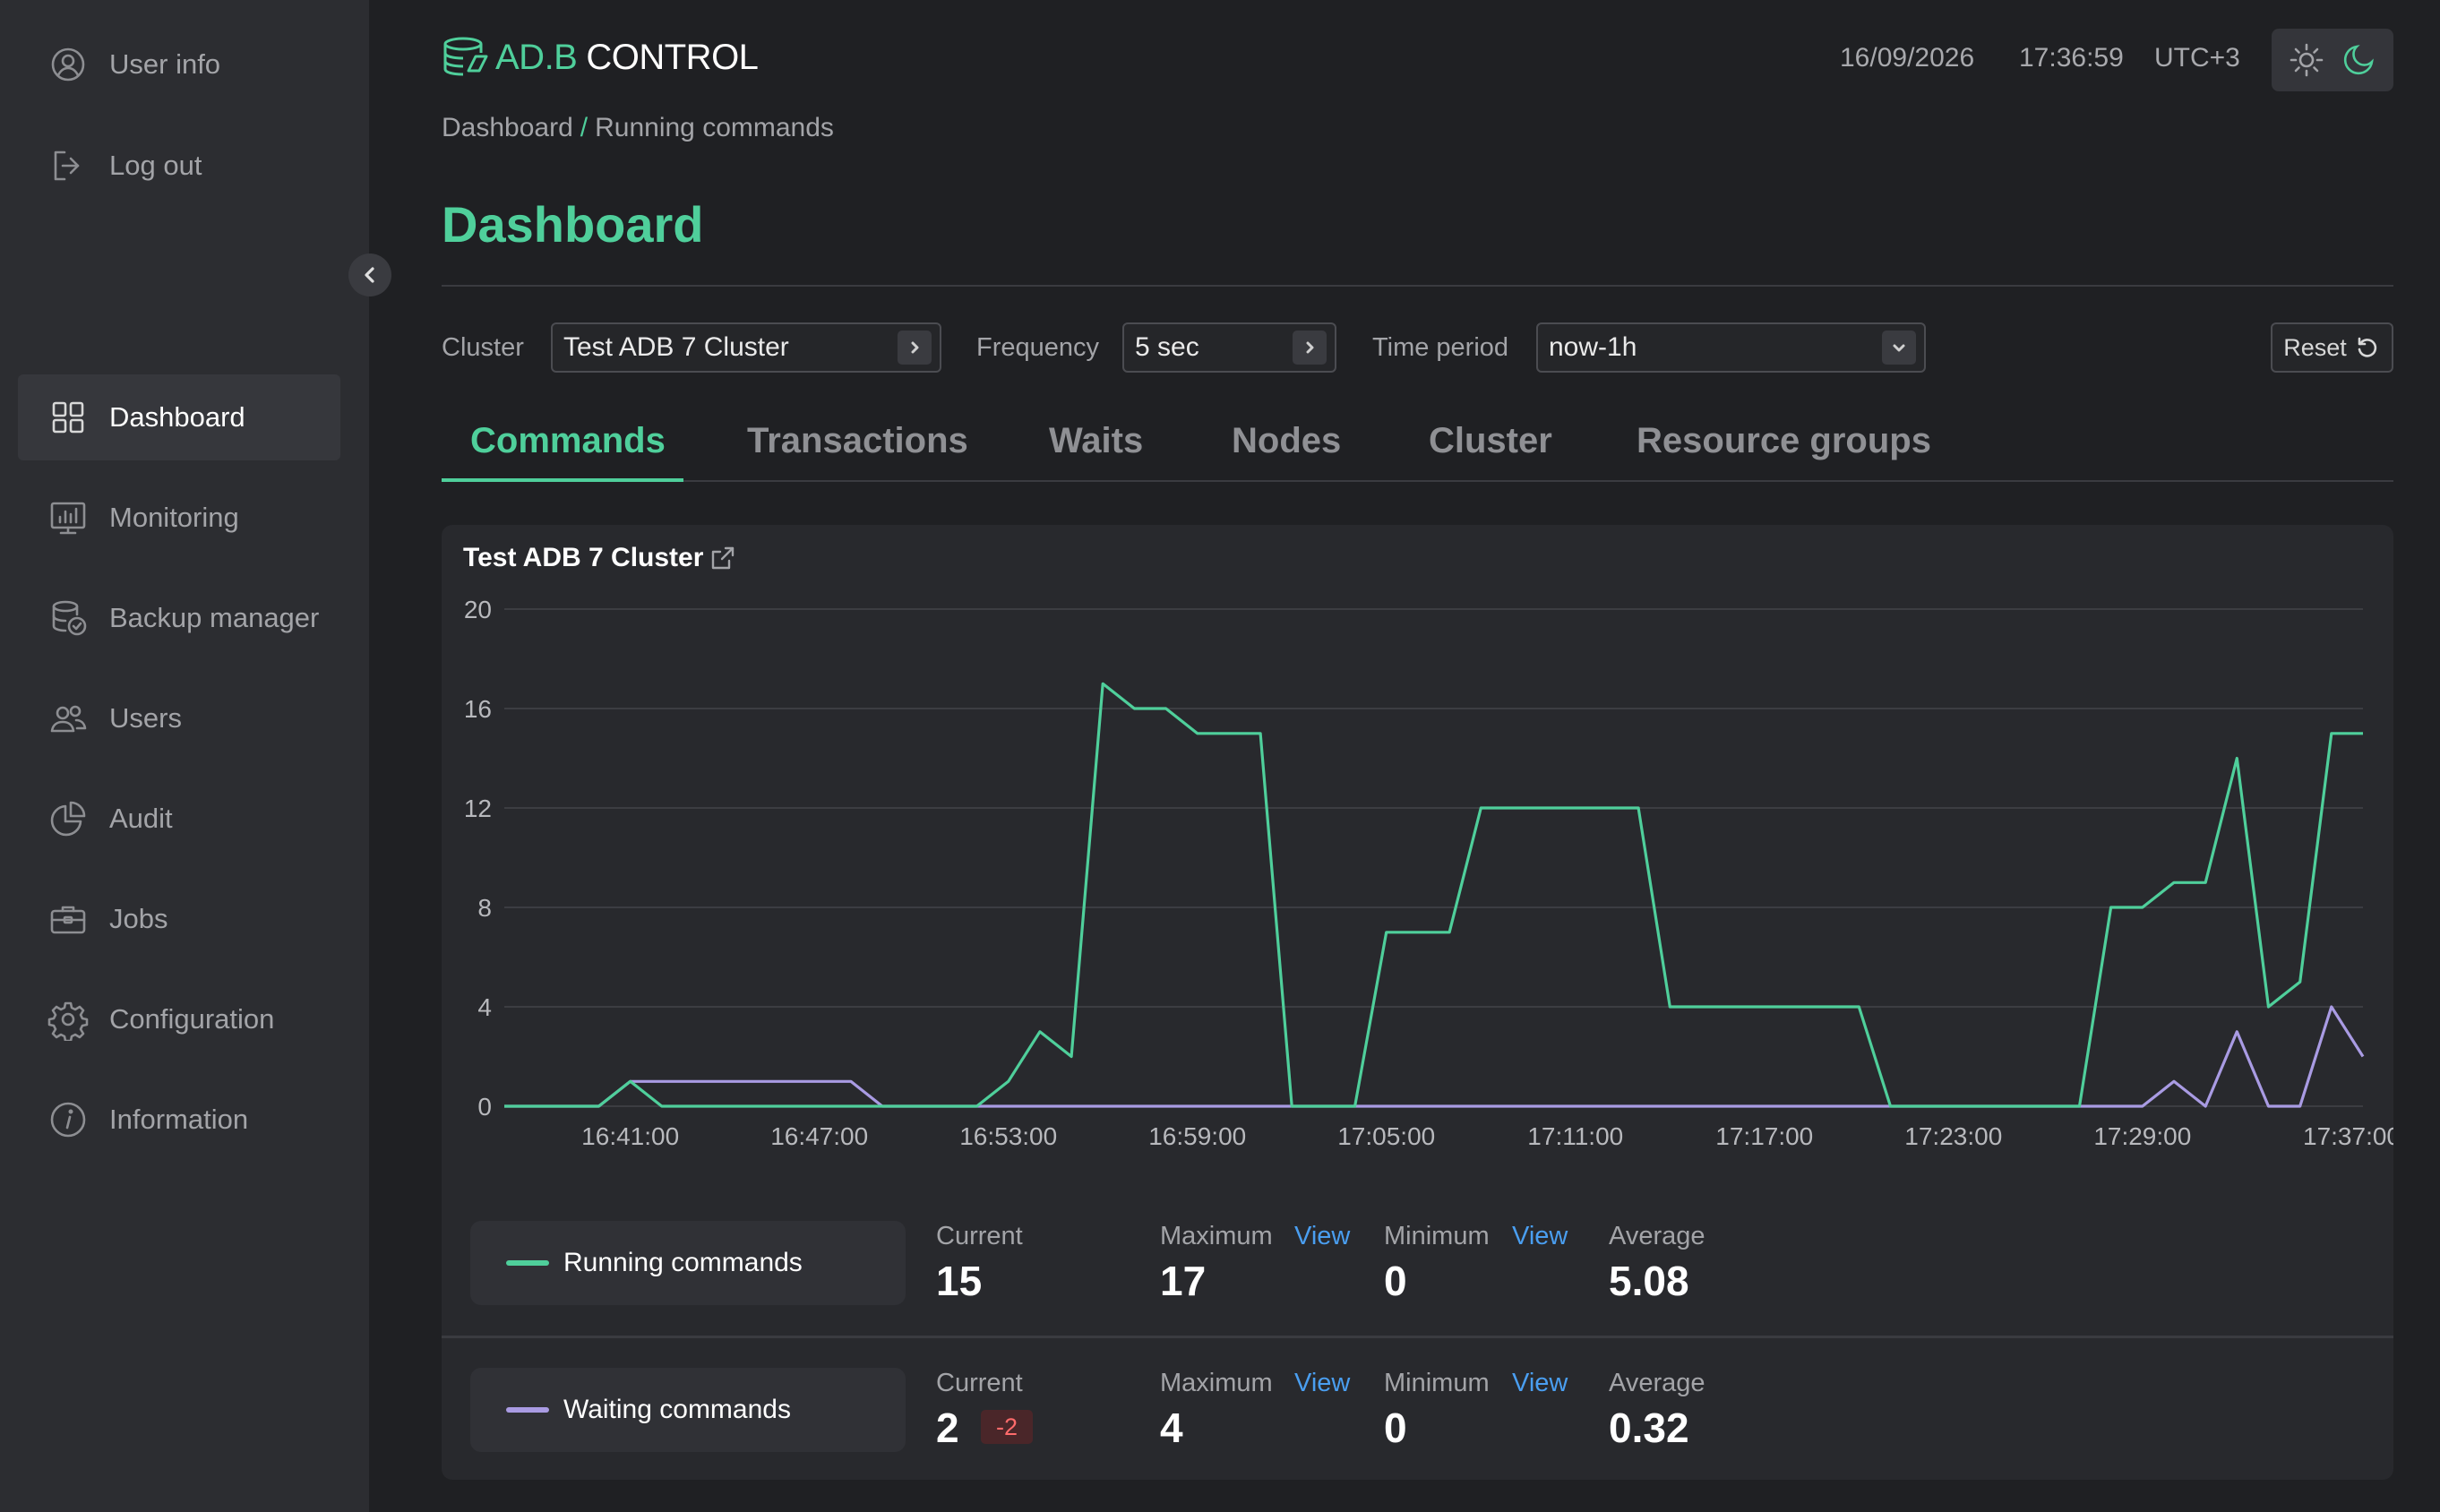 This screenshot has width=2440, height=1512. I want to click on cluster-select: Test ADB 7 Cluster, so click(746, 348).